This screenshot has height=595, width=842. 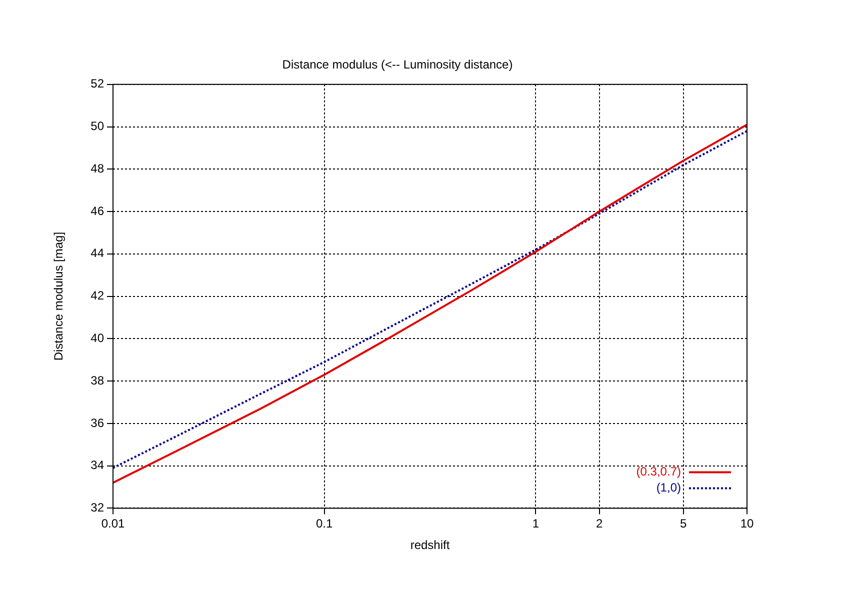 What do you see at coordinates (684, 523) in the screenshot?
I see `x-tick-label: 5` at bounding box center [684, 523].